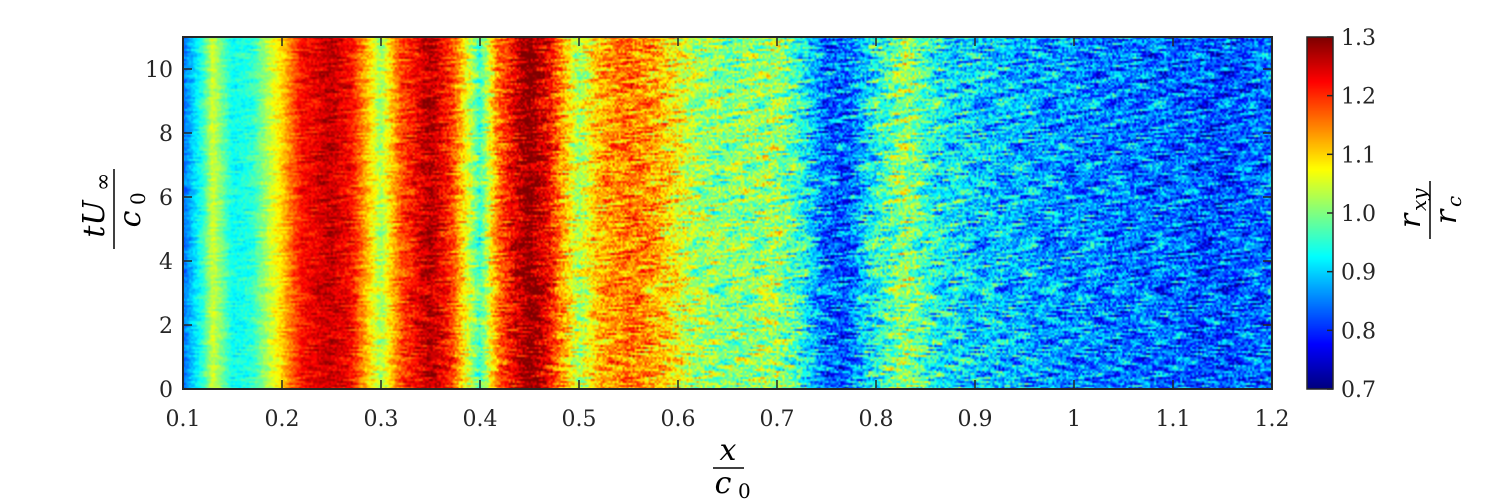 This screenshot has height=500, width=1500. I want to click on y-axis-label-numerator: tU, so click(94, 218).